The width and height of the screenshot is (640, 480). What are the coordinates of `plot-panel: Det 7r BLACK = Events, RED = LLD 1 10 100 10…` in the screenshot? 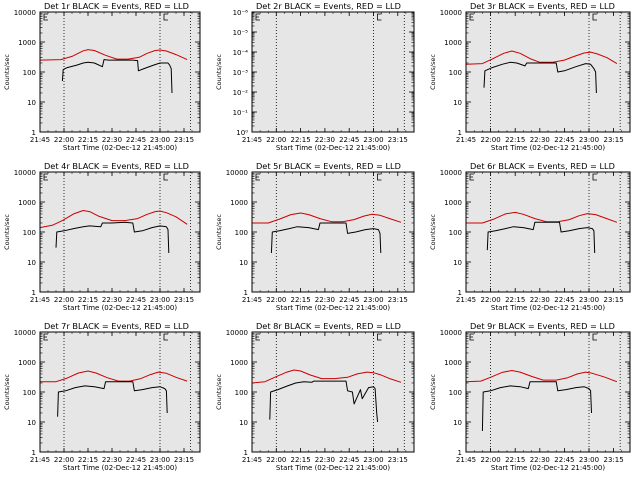 It's located at (102, 396).